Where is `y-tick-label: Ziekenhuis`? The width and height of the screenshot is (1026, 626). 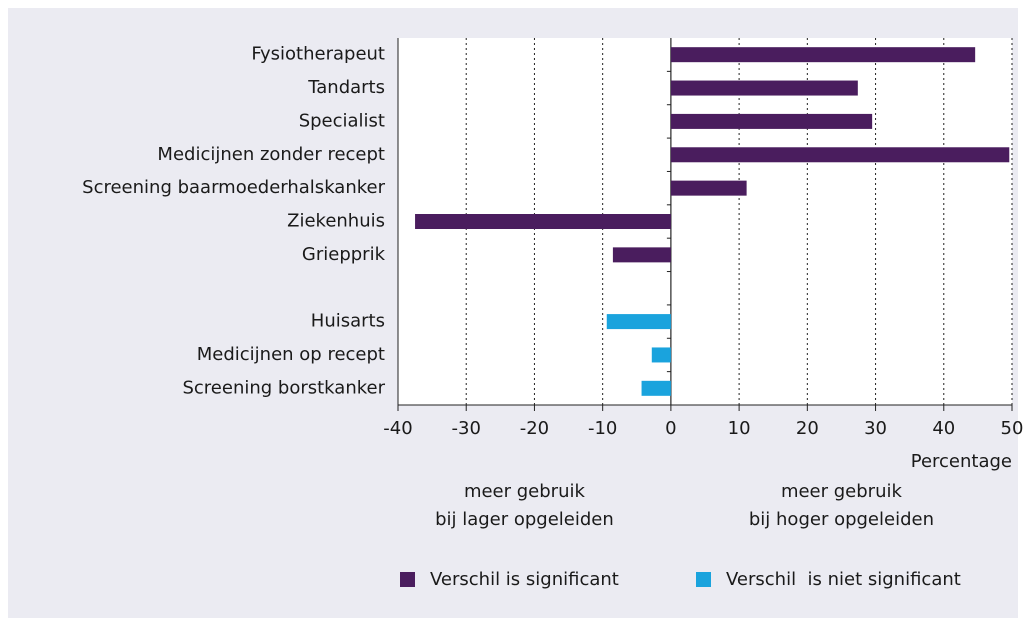 y-tick-label: Ziekenhuis is located at coordinates (336, 221).